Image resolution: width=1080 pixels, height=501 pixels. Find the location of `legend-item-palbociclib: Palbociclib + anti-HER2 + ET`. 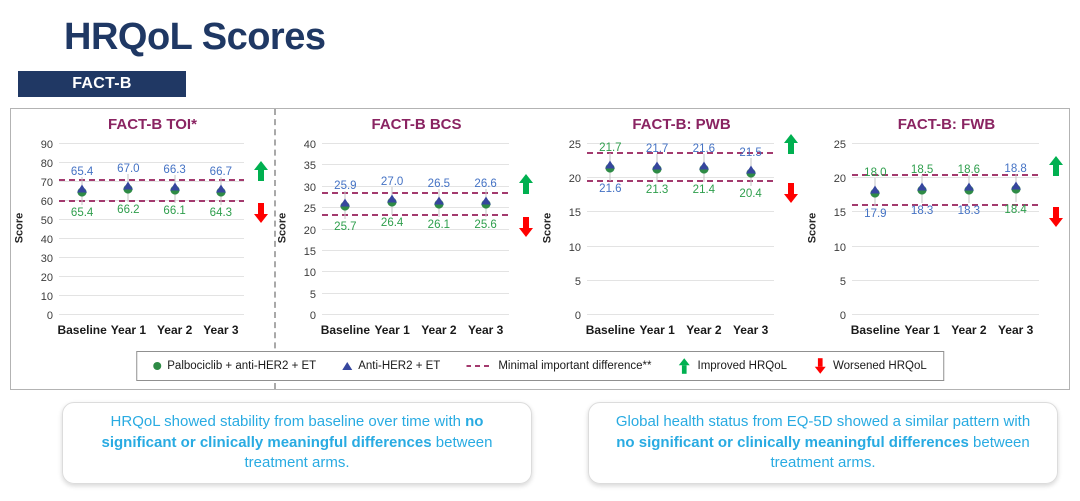

legend-item-palbociclib: Palbociclib + anti-HER2 + ET is located at coordinates (234, 366).